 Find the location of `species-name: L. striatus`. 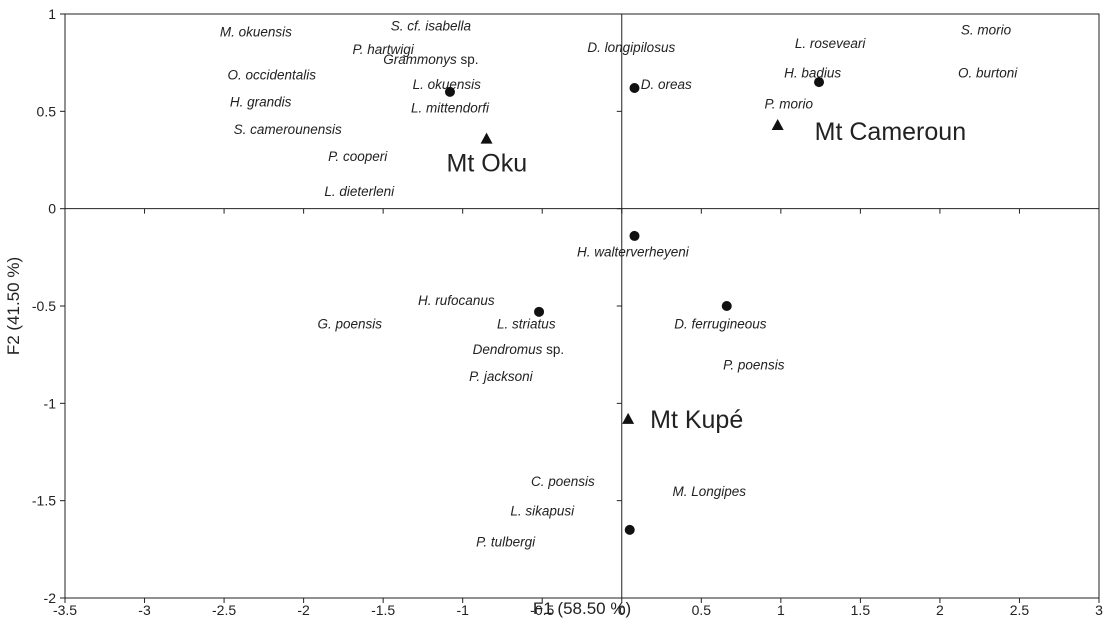

species-name: L. striatus is located at coordinates (526, 324).